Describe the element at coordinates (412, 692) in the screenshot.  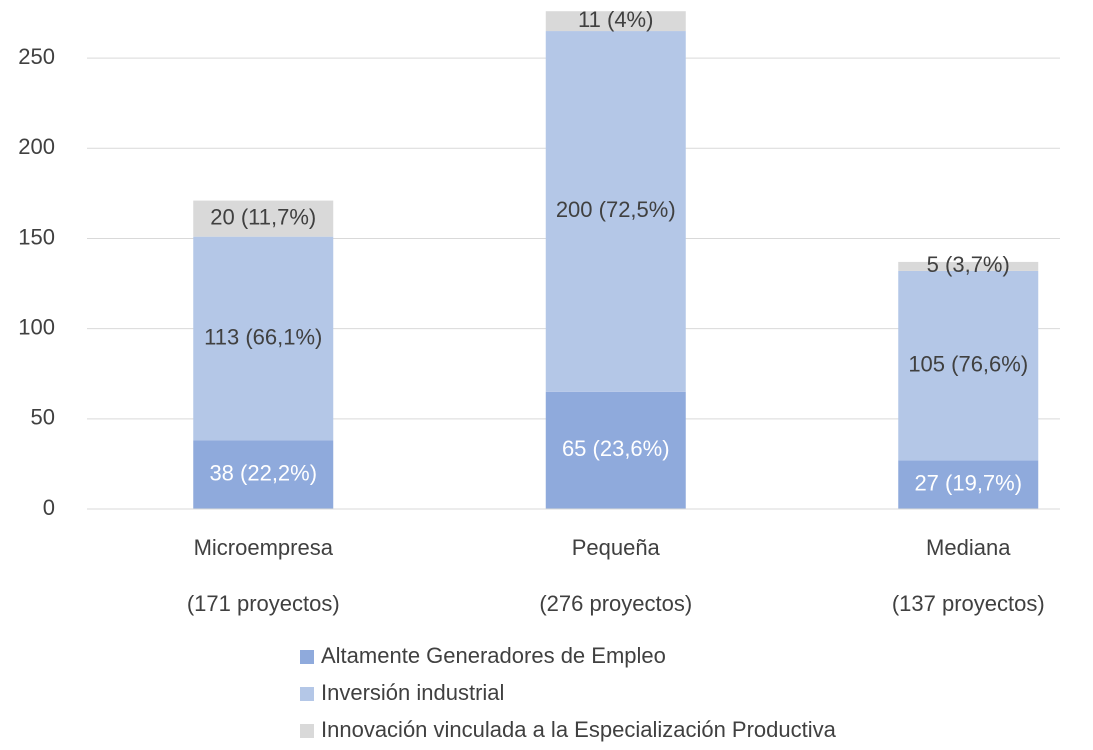
I see `legend-label: Inversión industrial` at that location.